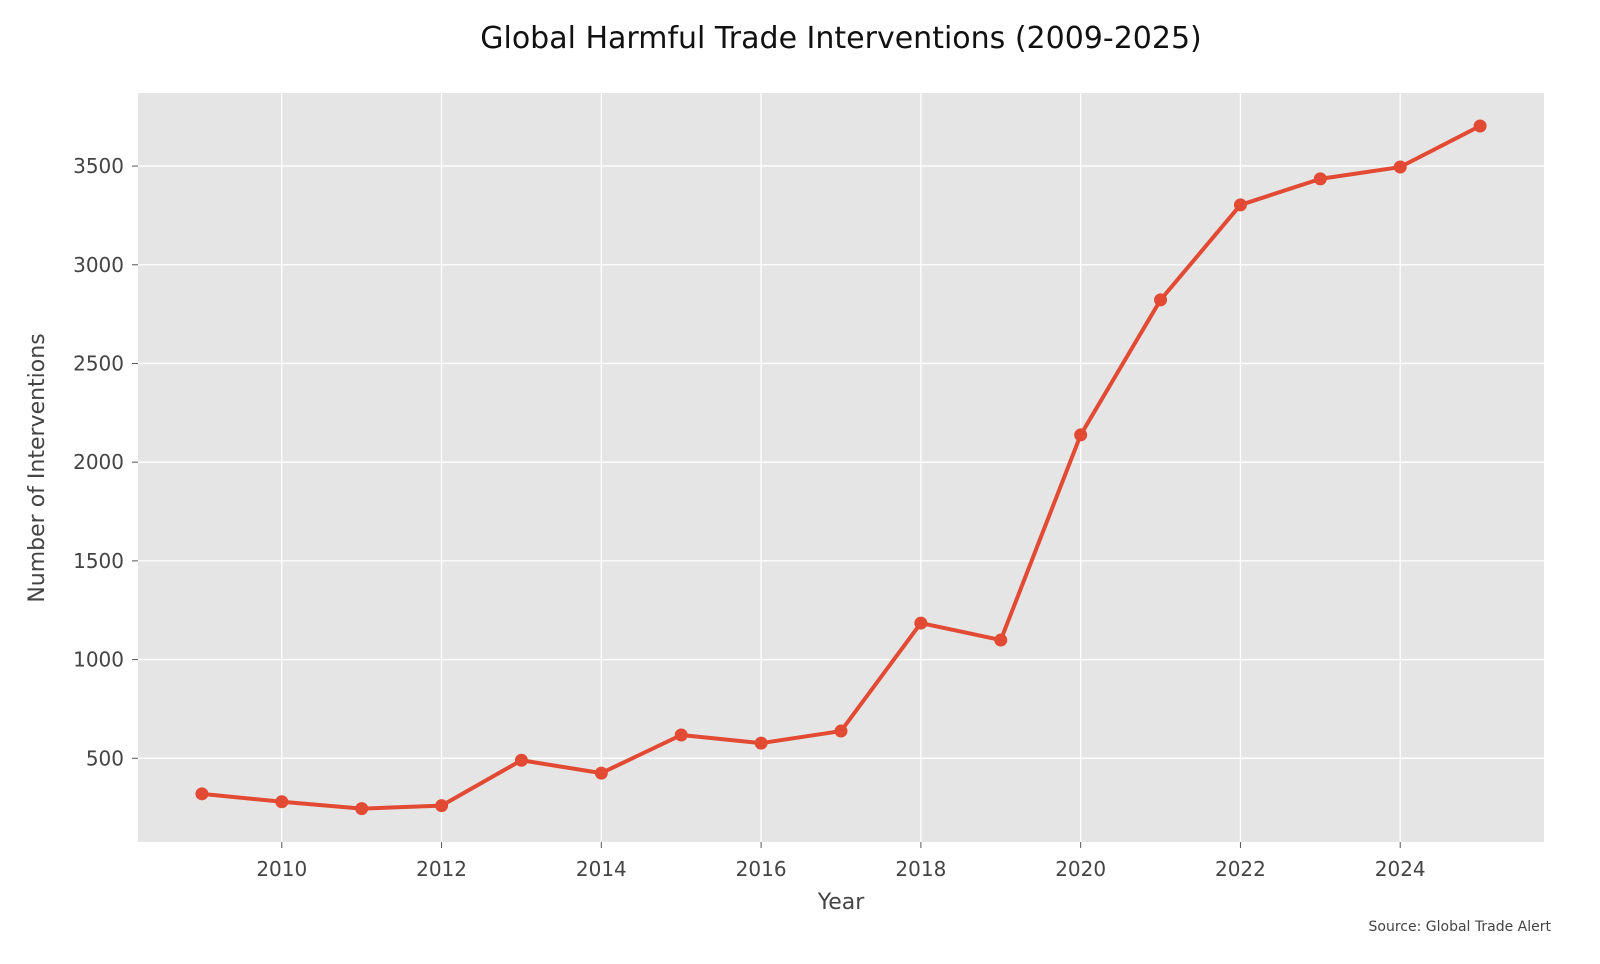 This screenshot has width=1600, height=964. I want to click on x-tick-label: 2010, so click(281, 869).